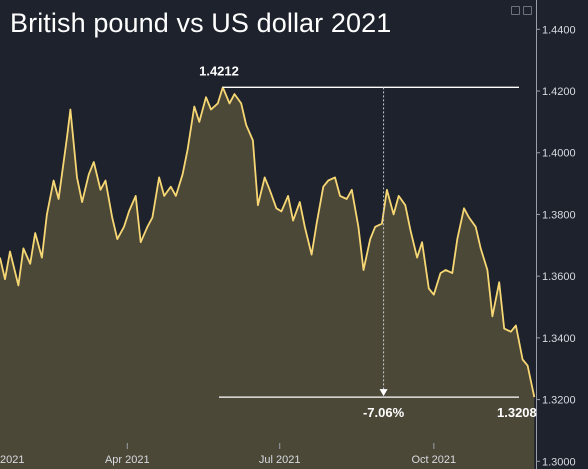 The width and height of the screenshot is (588, 469). What do you see at coordinates (559, 277) in the screenshot?
I see `y-tick-label: 1.3600` at bounding box center [559, 277].